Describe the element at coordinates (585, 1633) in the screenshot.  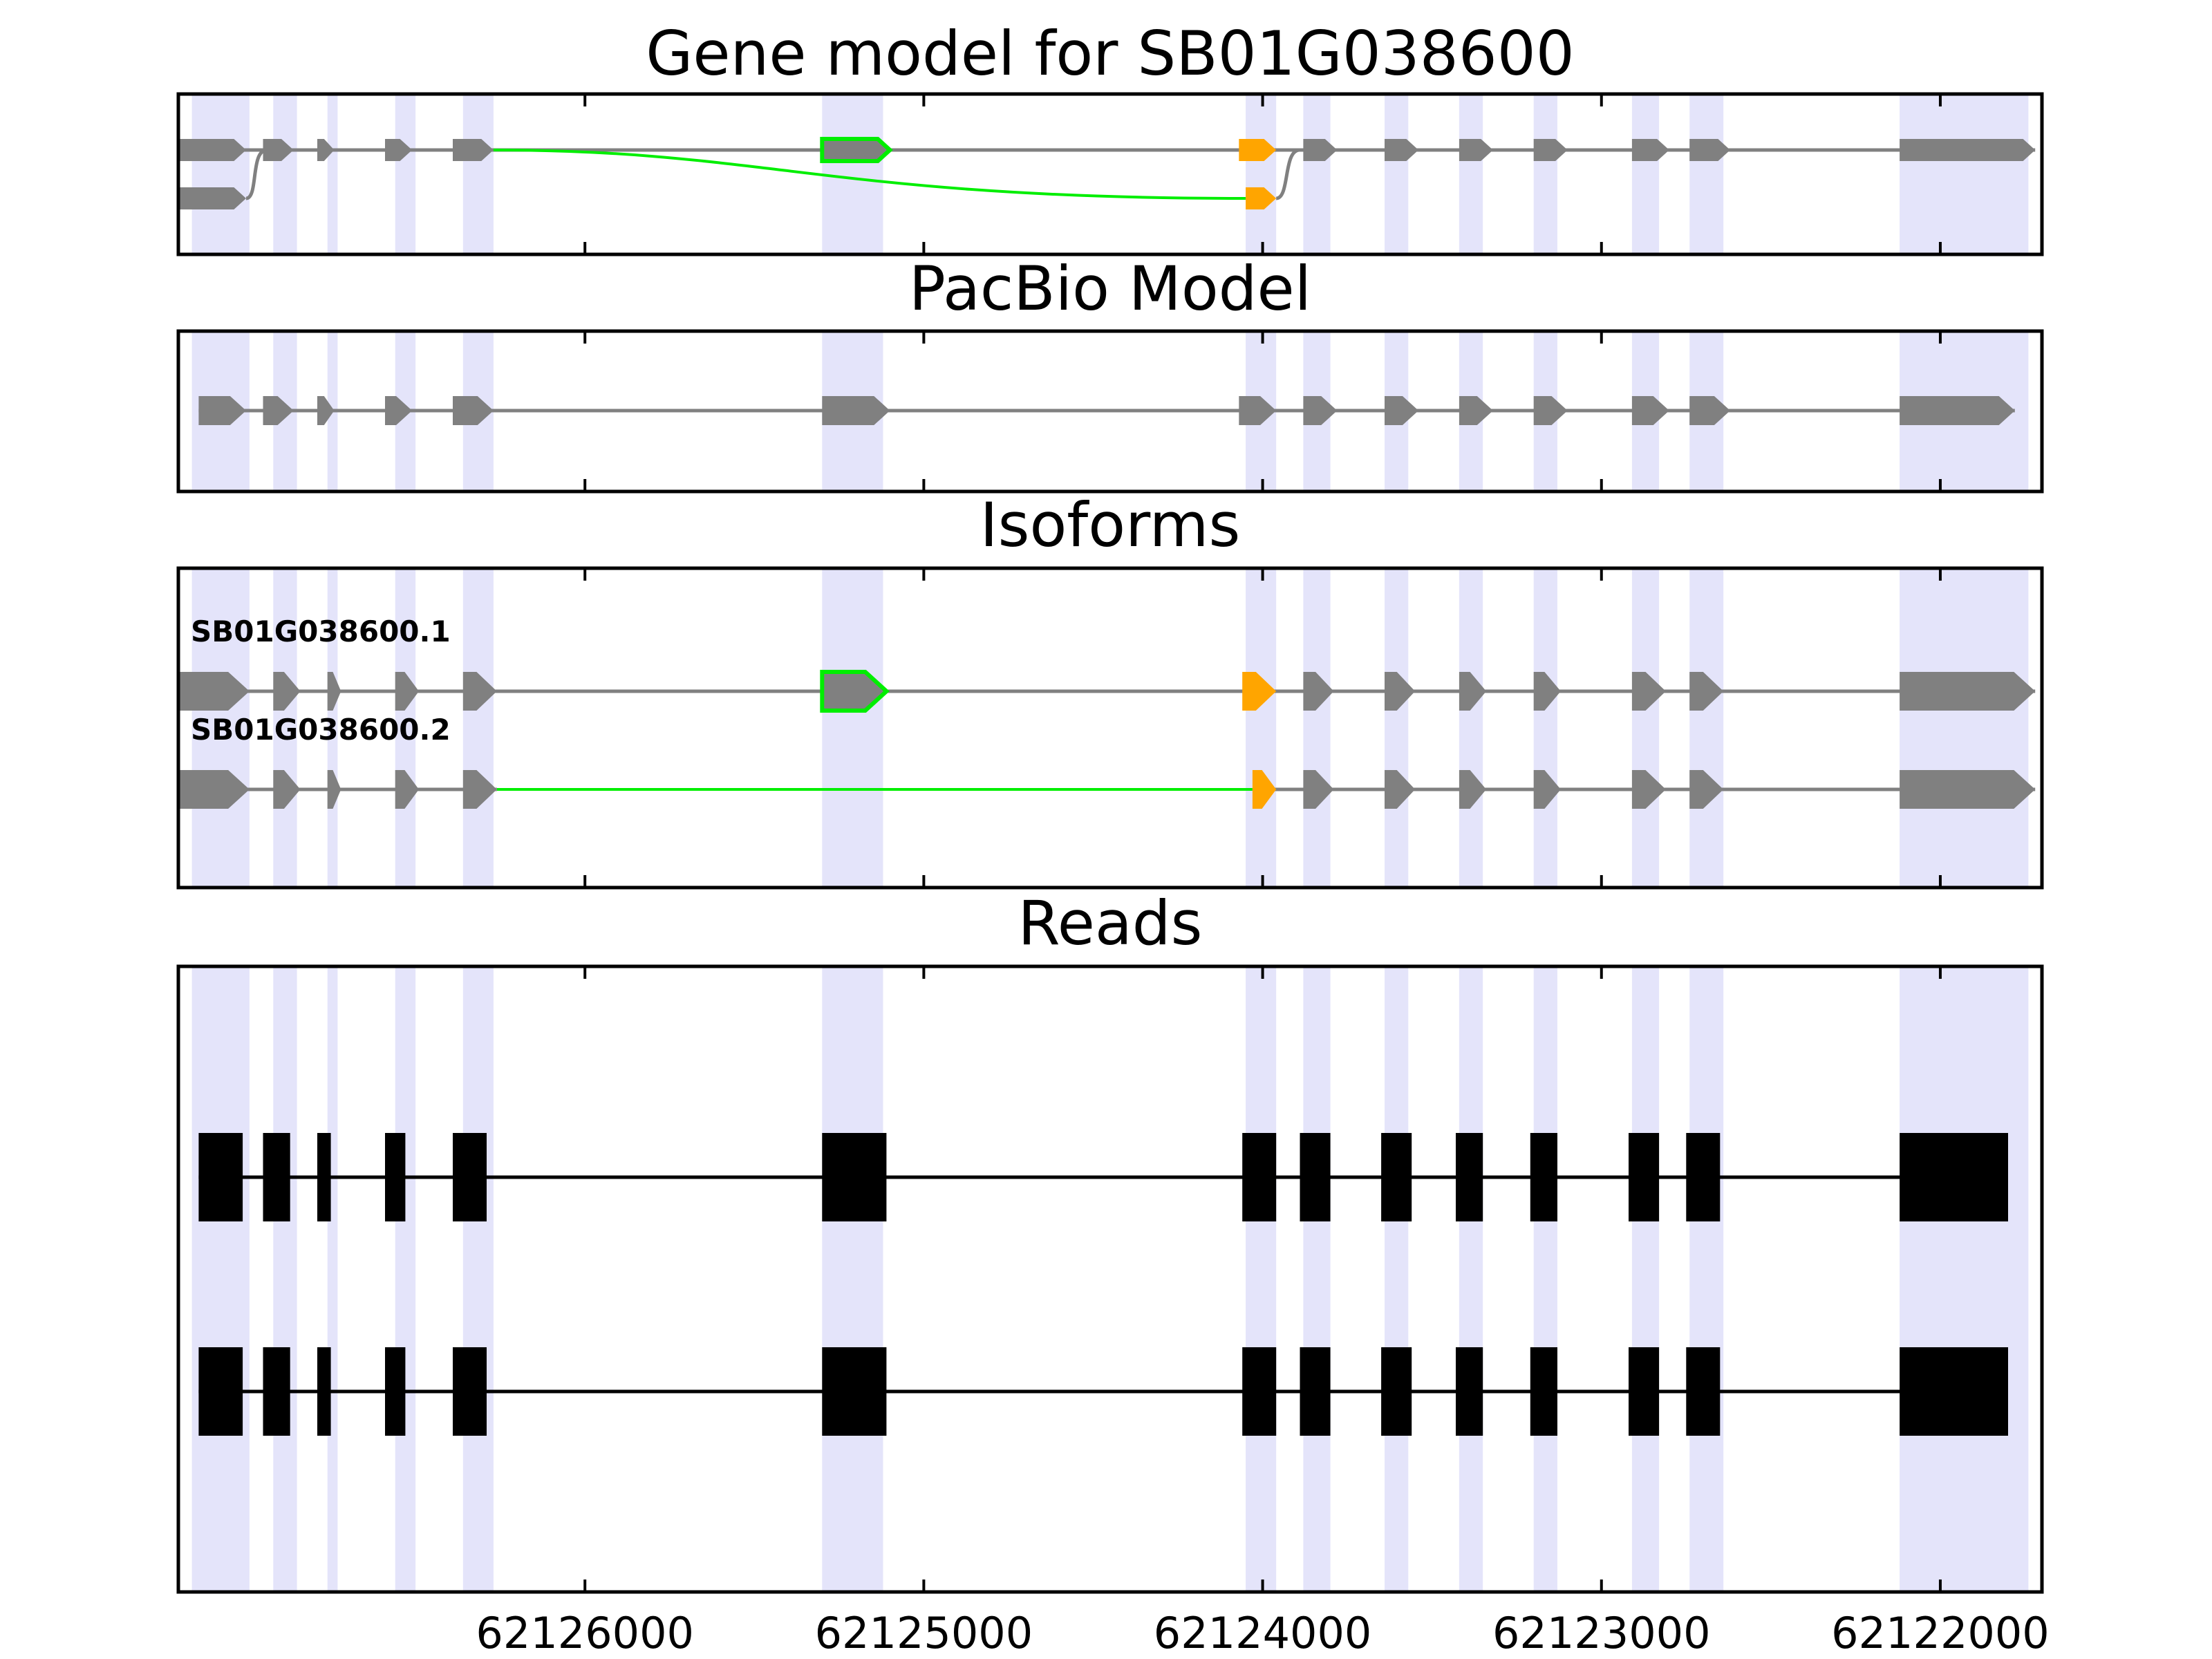
I see `x-tick-label: 62126000` at that location.